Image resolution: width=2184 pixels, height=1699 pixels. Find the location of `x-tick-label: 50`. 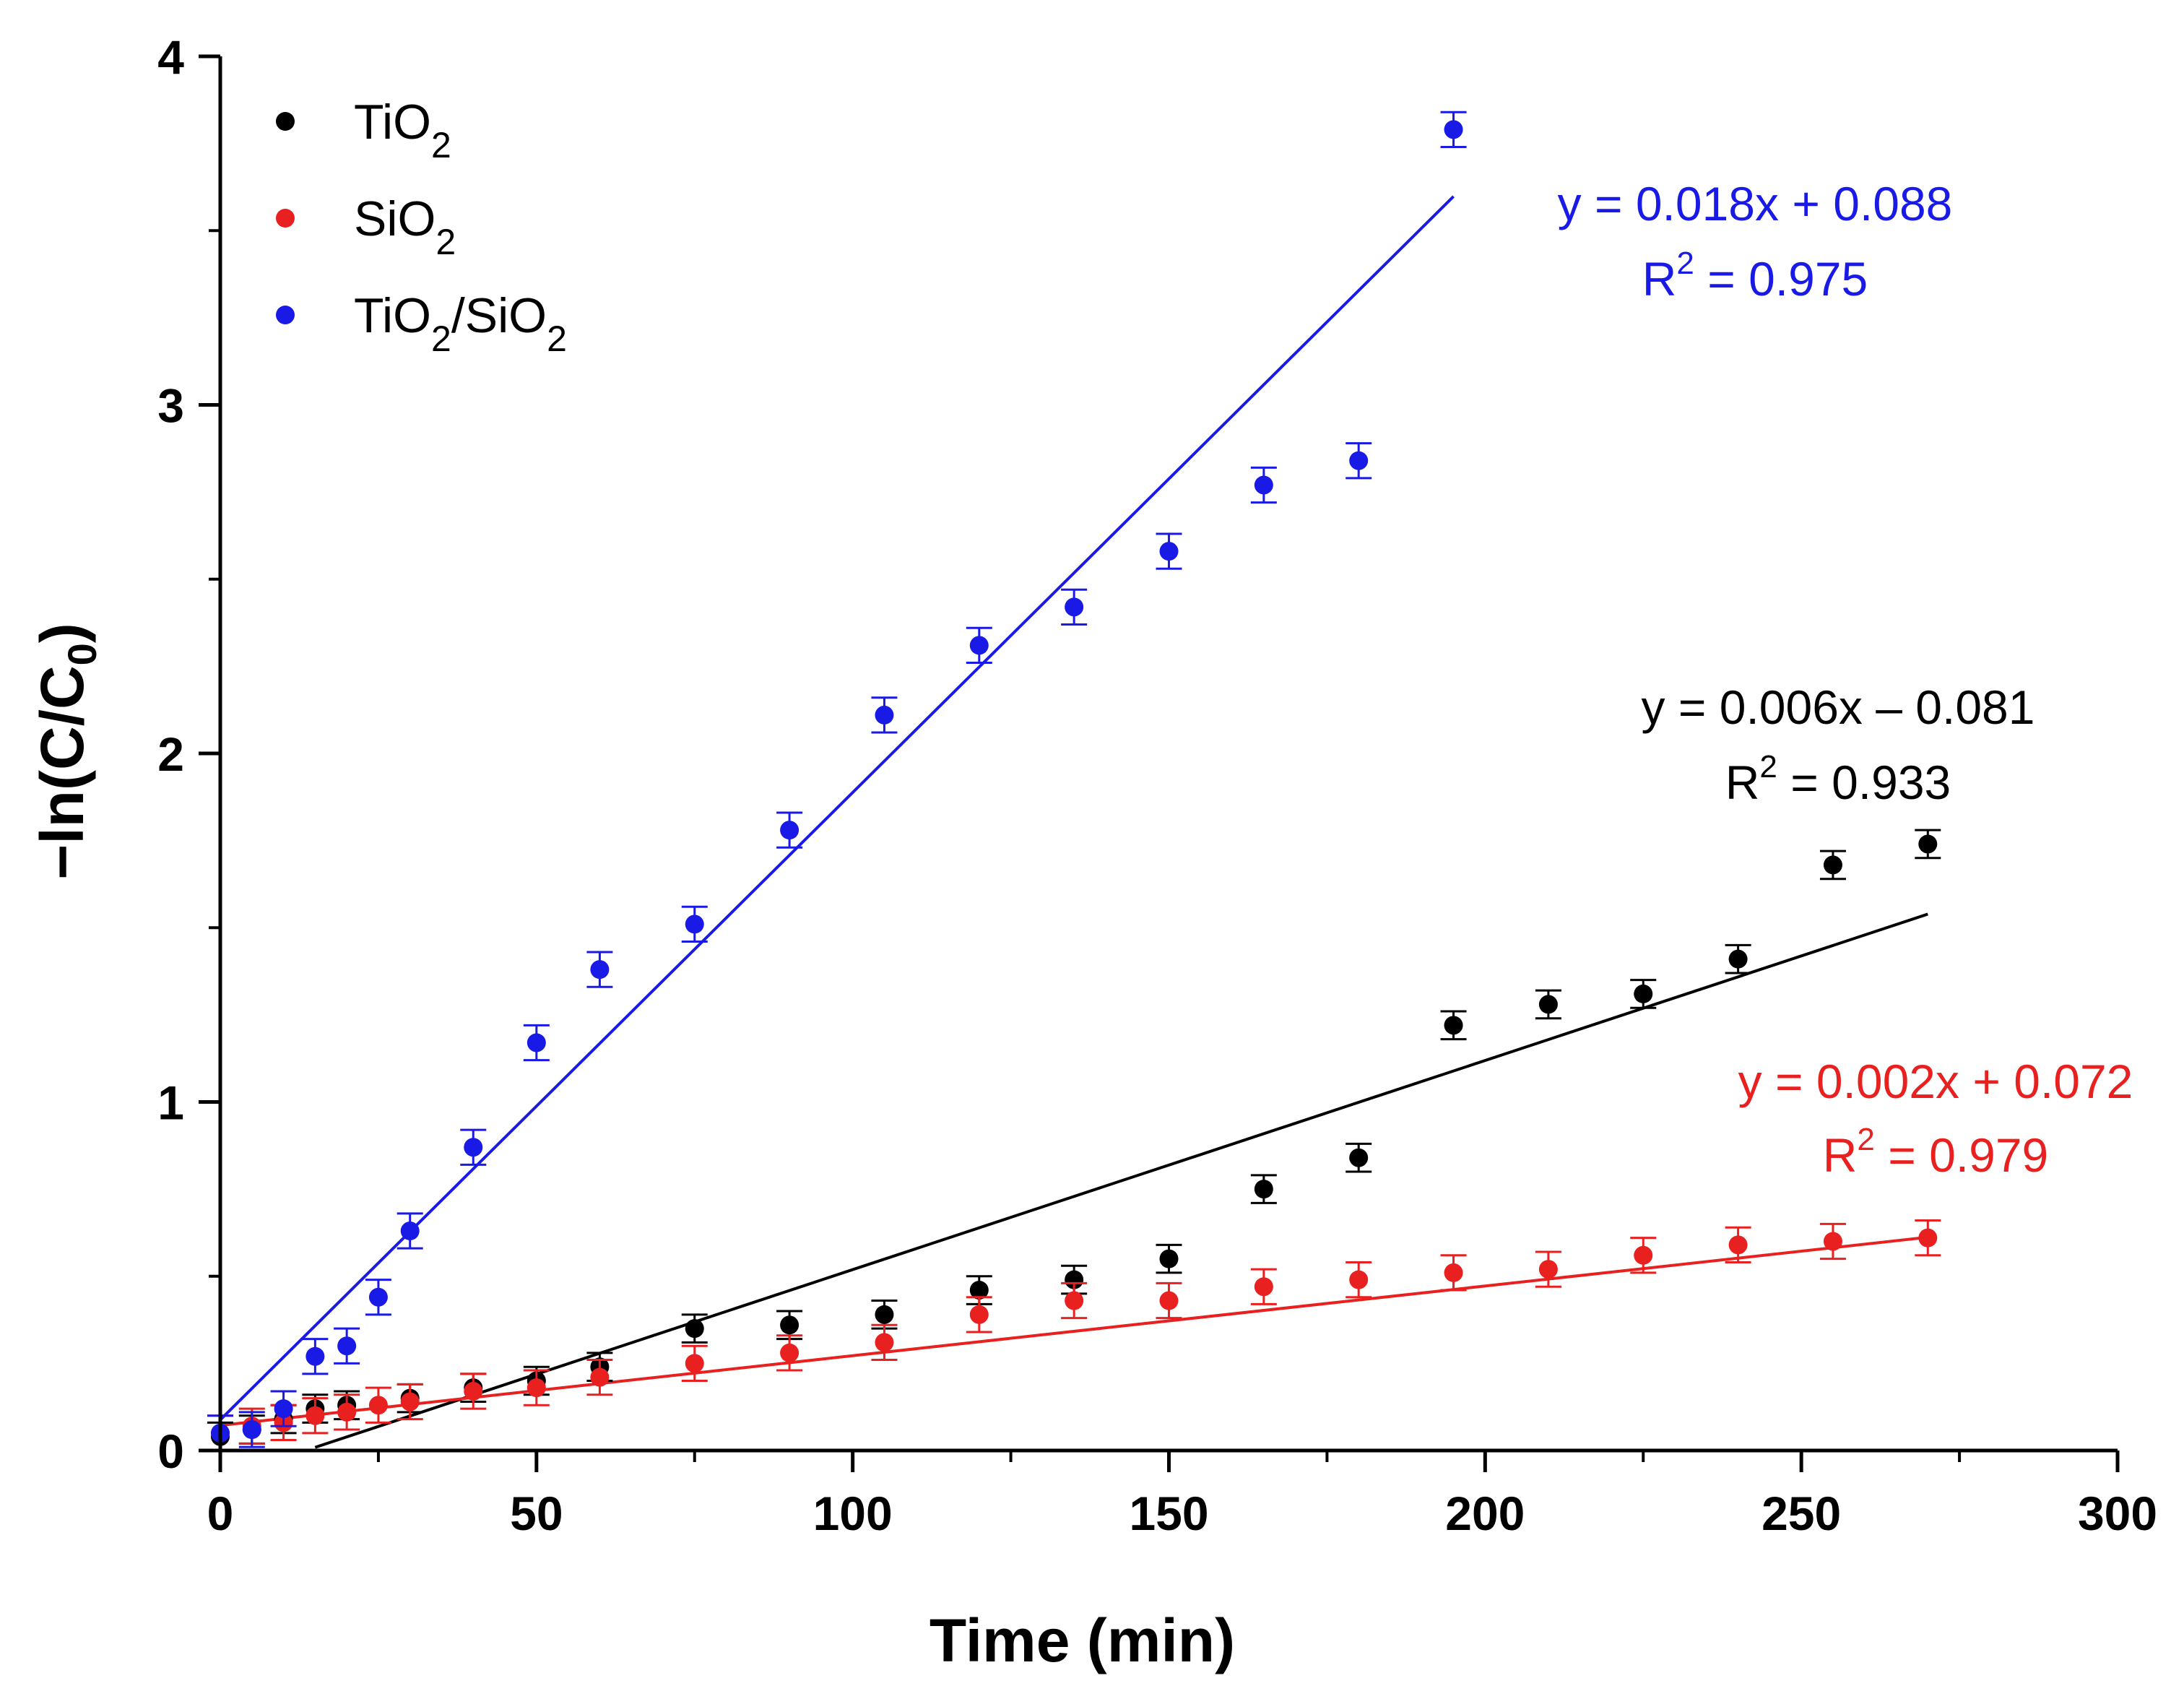

x-tick-label: 50 is located at coordinates (536, 1513).